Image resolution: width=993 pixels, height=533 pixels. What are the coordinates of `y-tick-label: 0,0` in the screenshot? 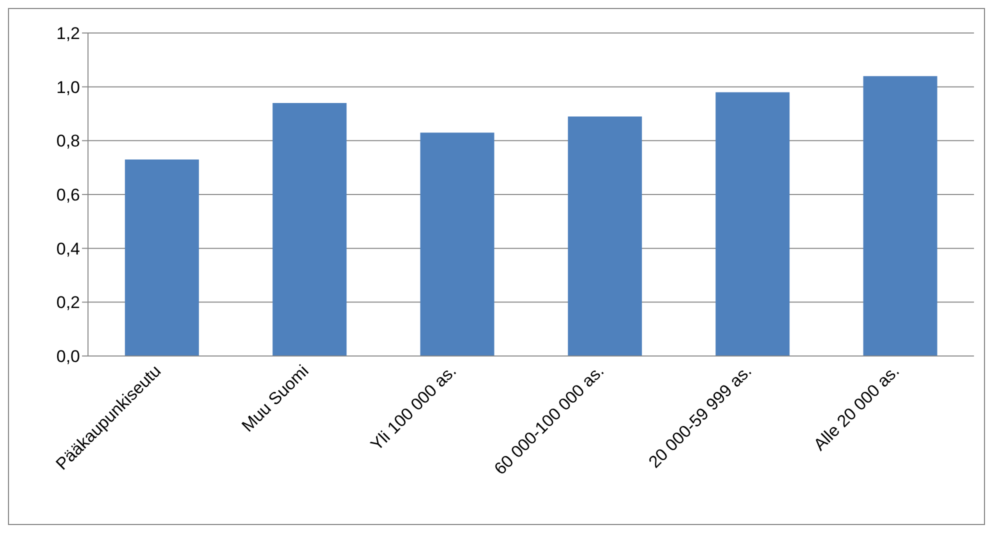 It's located at (68, 356).